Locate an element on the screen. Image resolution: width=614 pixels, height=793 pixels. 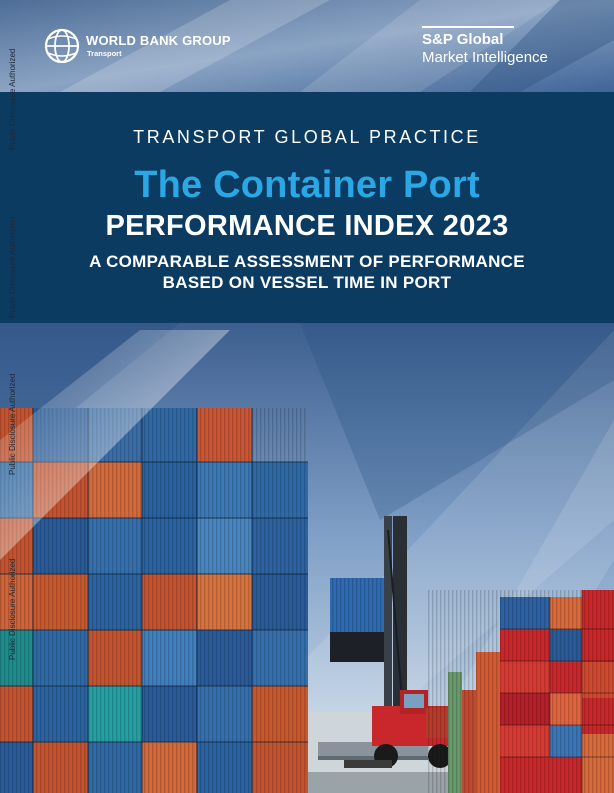
tagline-line-1: A COMPARABLE ASSESSMENT OF PERFORMANCE is located at coordinates (307, 261).